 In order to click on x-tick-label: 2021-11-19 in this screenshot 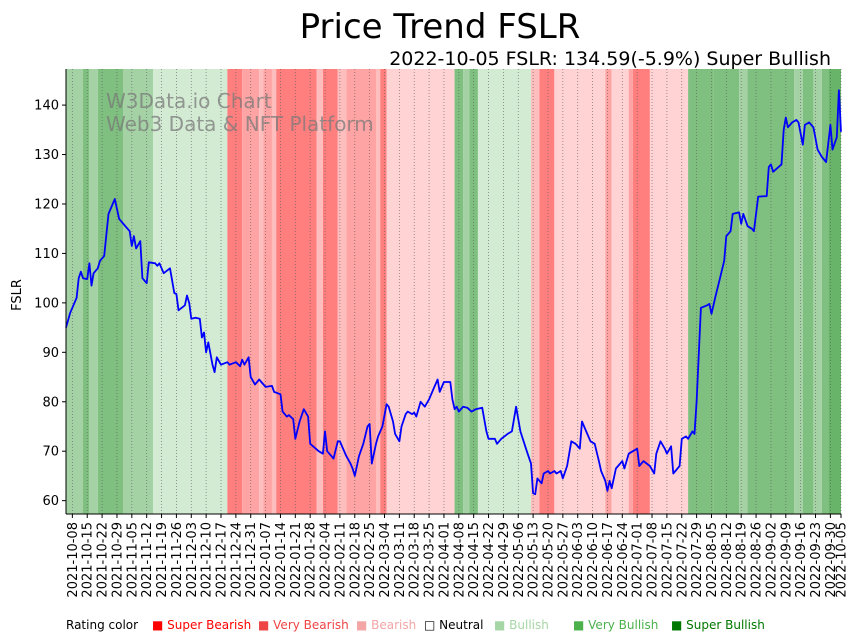, I will do `click(162, 560)`.